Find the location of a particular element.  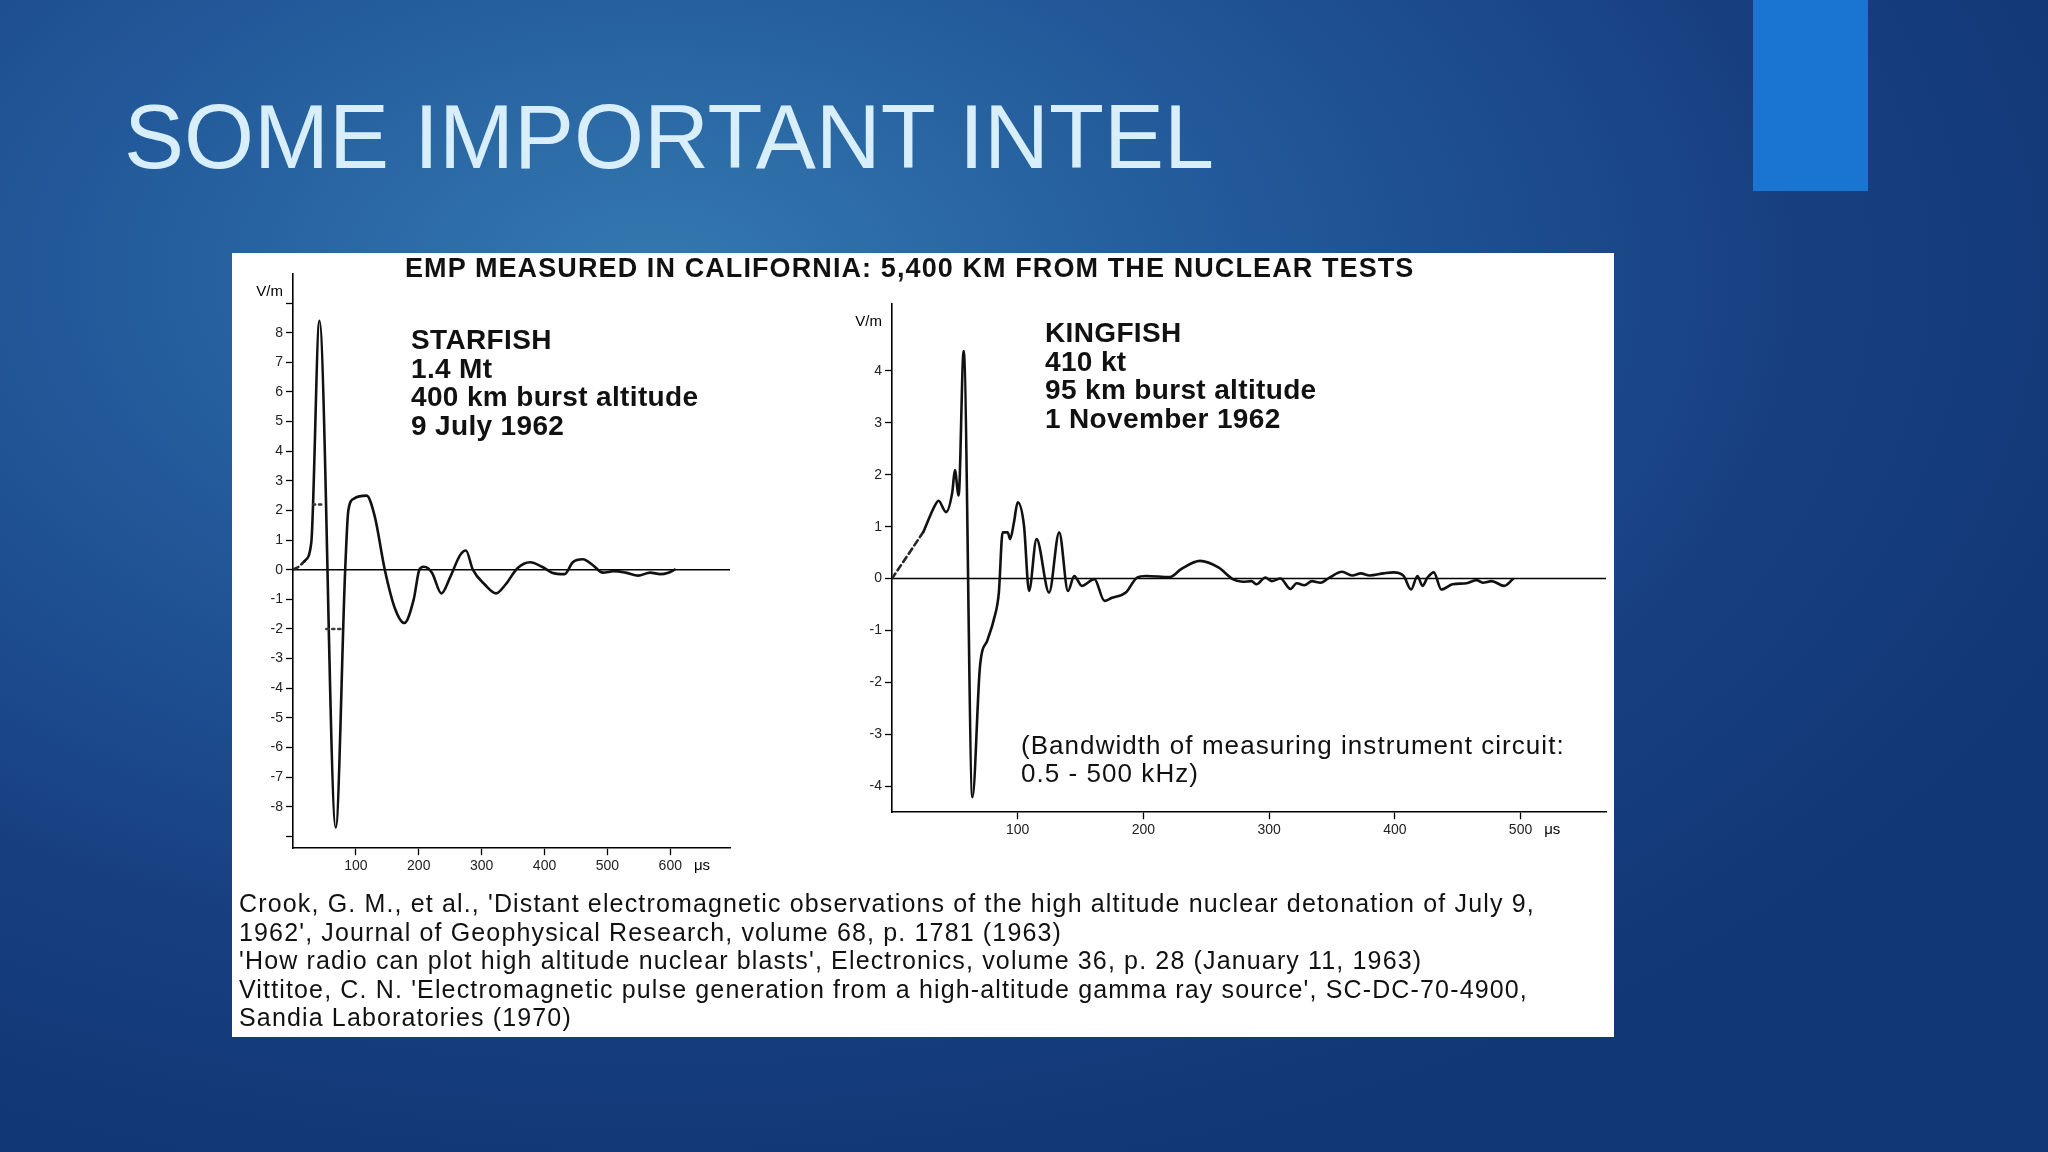

y-tick-label: -5 is located at coordinates (277, 716).